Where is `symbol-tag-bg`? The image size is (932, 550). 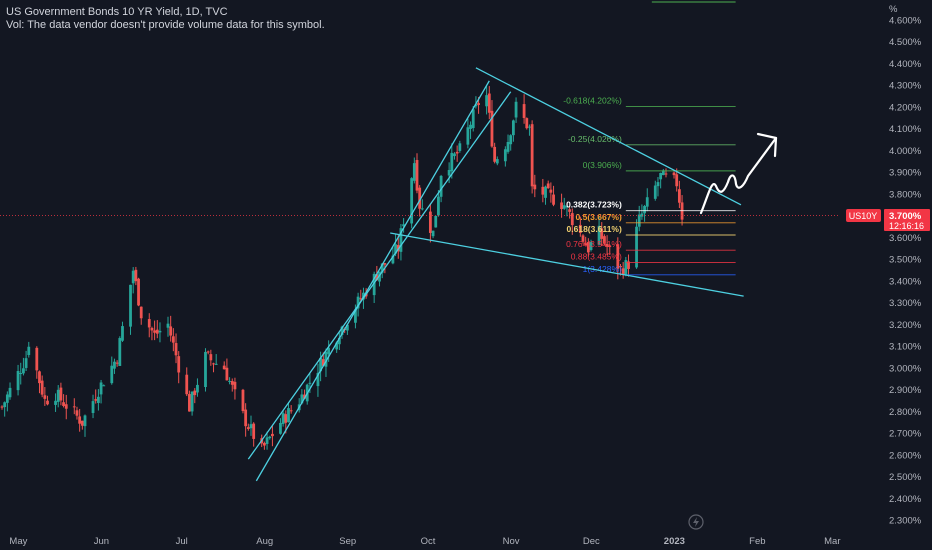 symbol-tag-bg is located at coordinates (863, 215).